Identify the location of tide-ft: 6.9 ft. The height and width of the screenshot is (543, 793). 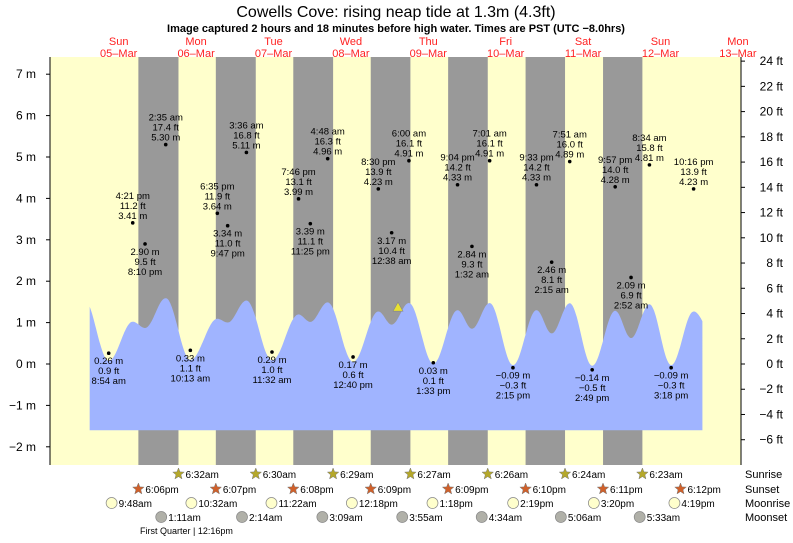
(630, 295).